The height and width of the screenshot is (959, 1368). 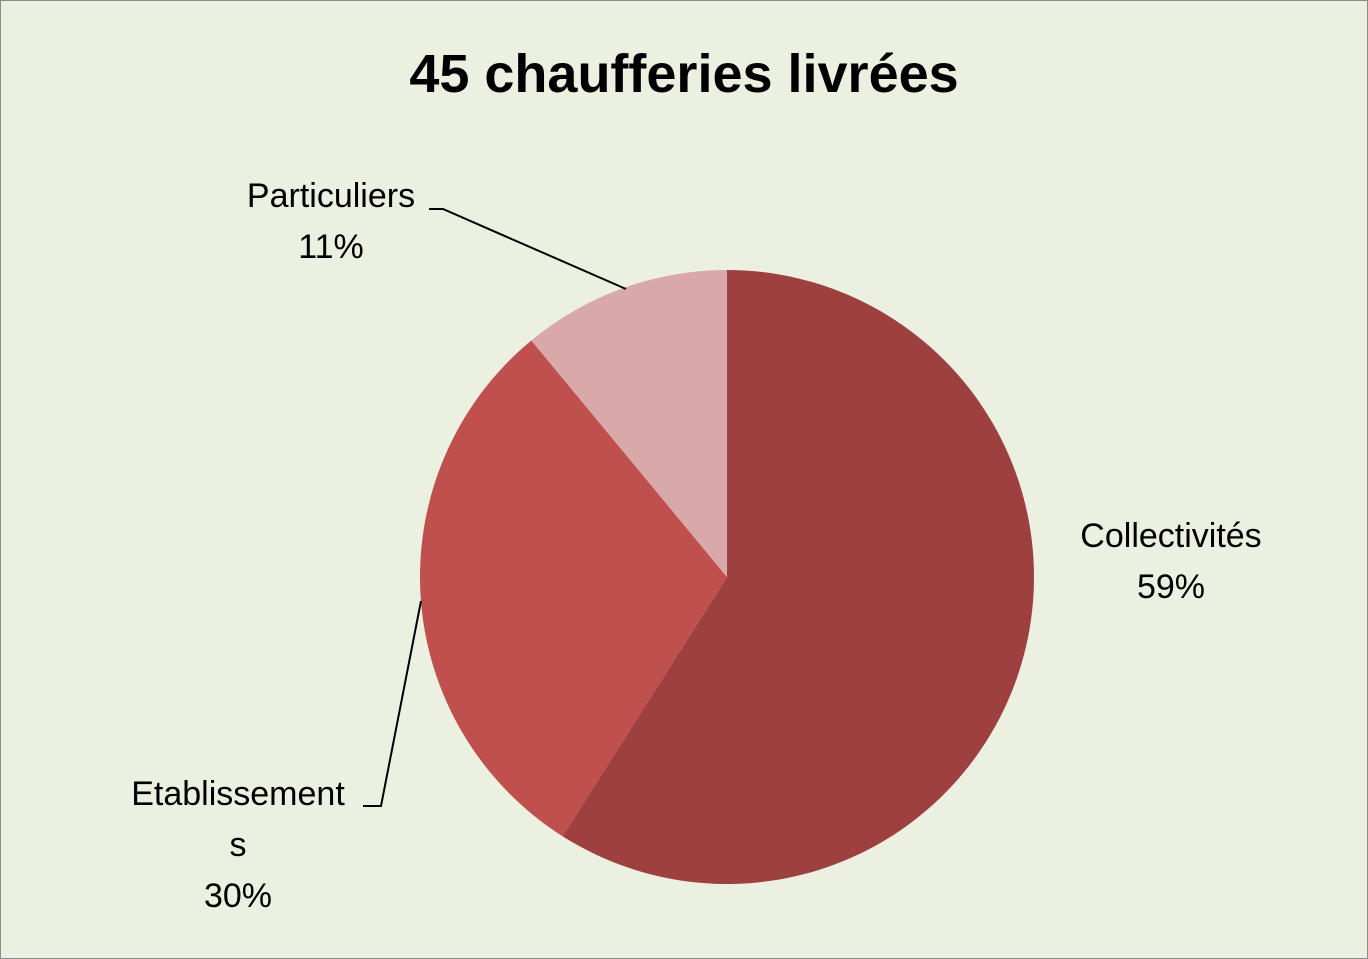 What do you see at coordinates (238, 819) in the screenshot?
I see `category-label: Etablissements` at bounding box center [238, 819].